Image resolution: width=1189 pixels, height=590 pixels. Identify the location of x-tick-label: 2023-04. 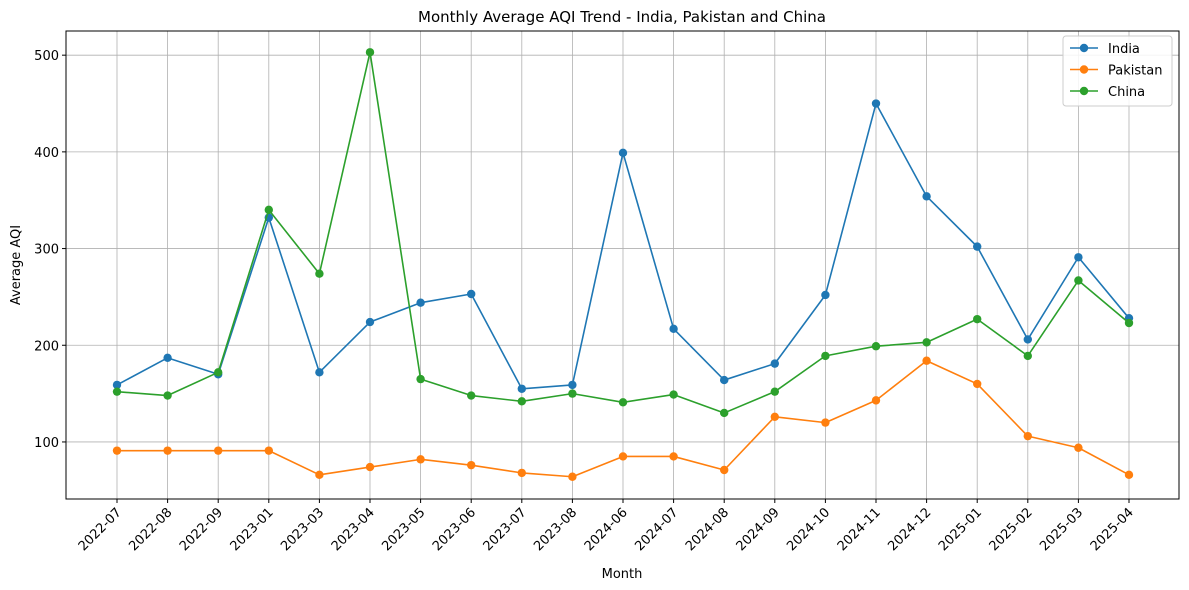
(353, 529).